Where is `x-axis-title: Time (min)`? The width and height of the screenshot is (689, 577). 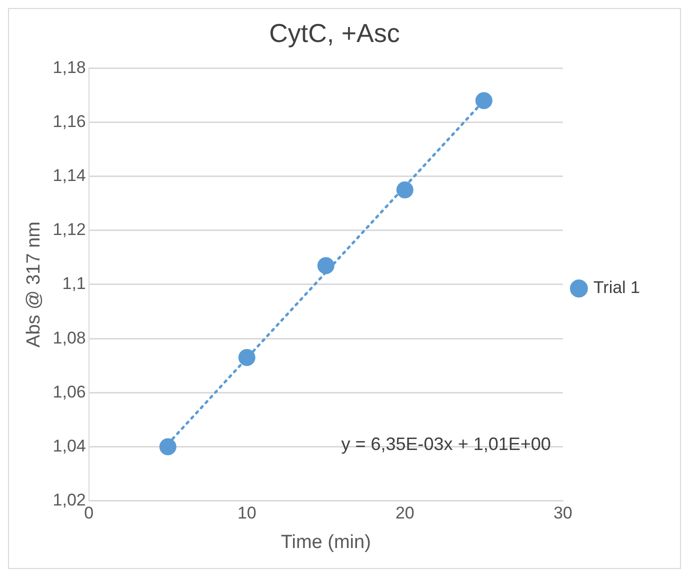 x-axis-title: Time (min) is located at coordinates (325, 542).